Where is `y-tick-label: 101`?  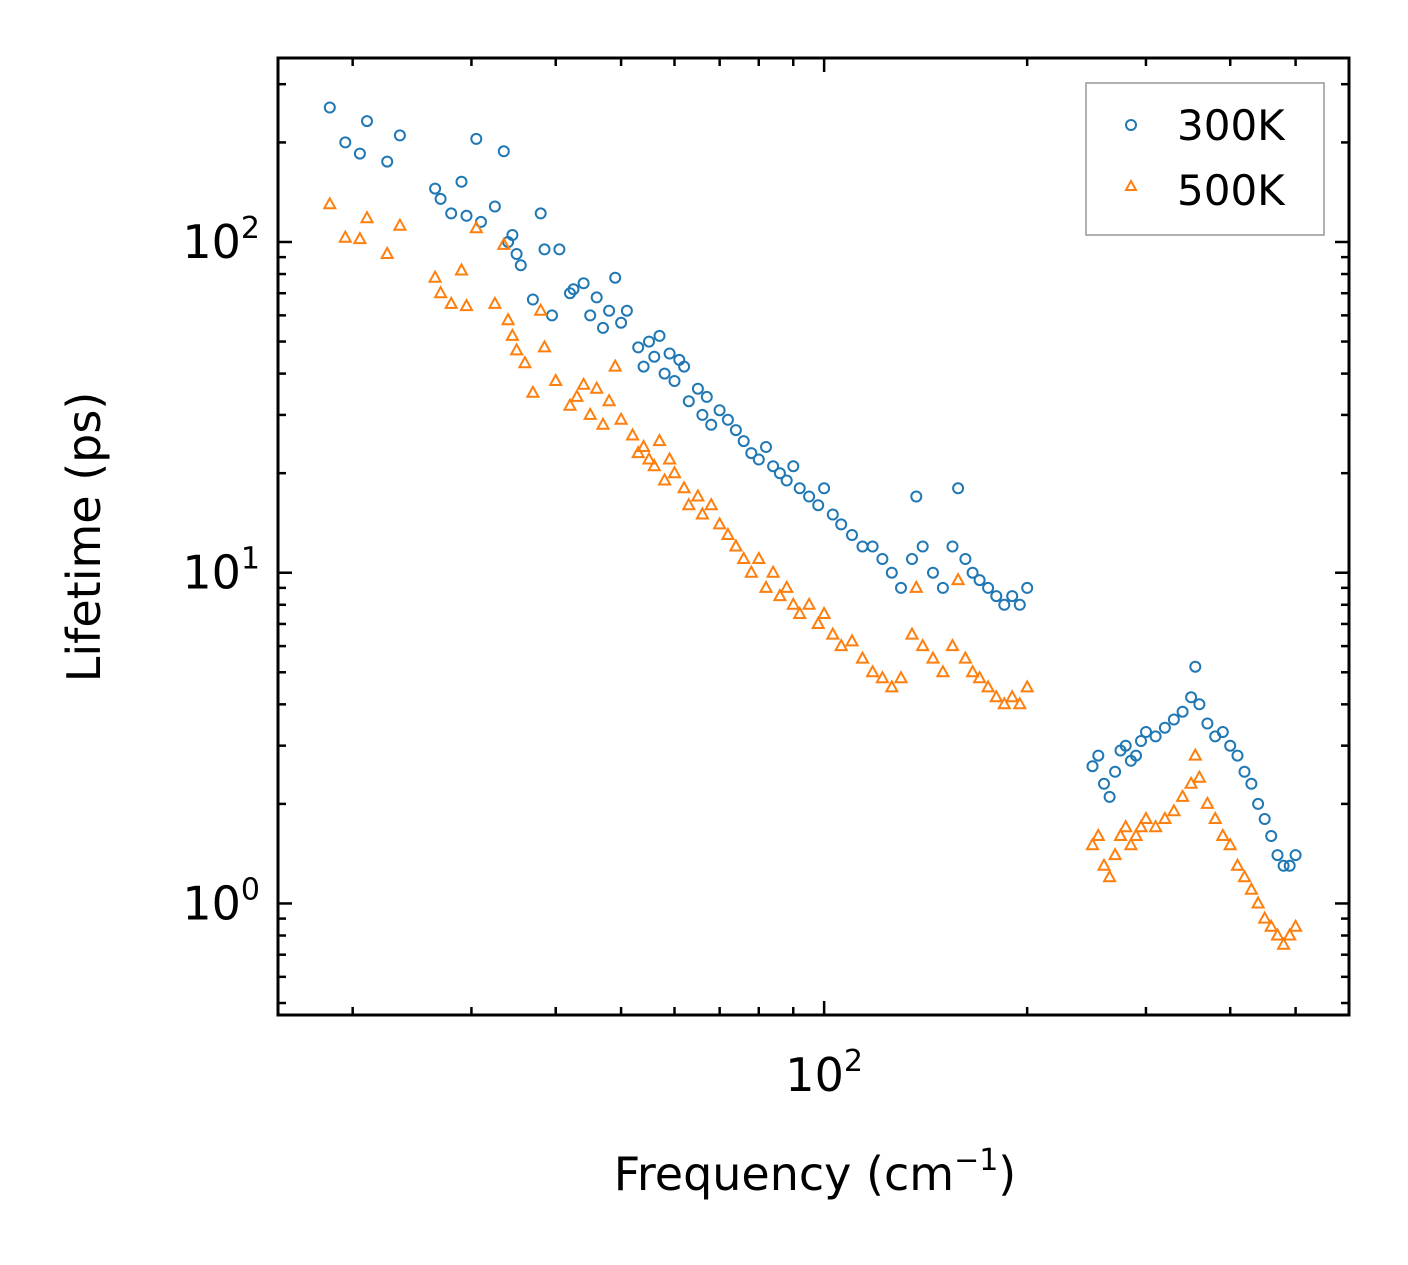 y-tick-label: 101 is located at coordinates (221, 571).